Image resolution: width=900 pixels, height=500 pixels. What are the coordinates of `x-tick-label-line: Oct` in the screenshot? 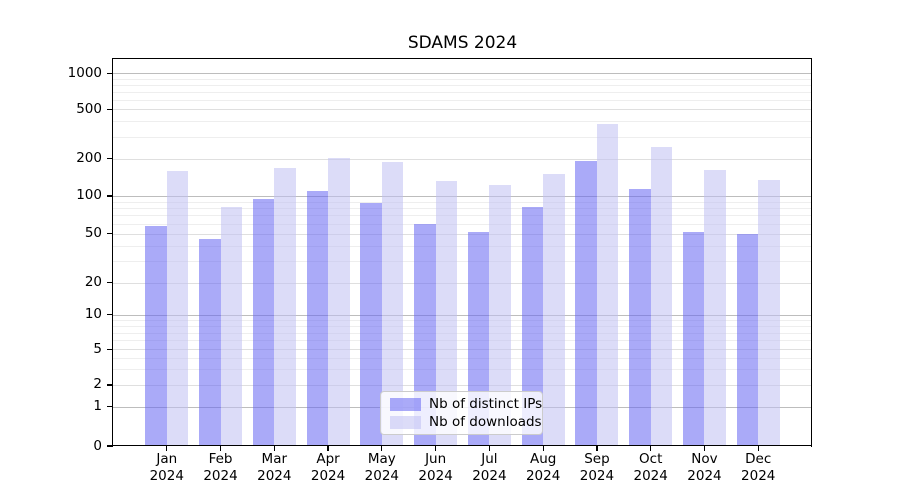 It's located at (651, 459).